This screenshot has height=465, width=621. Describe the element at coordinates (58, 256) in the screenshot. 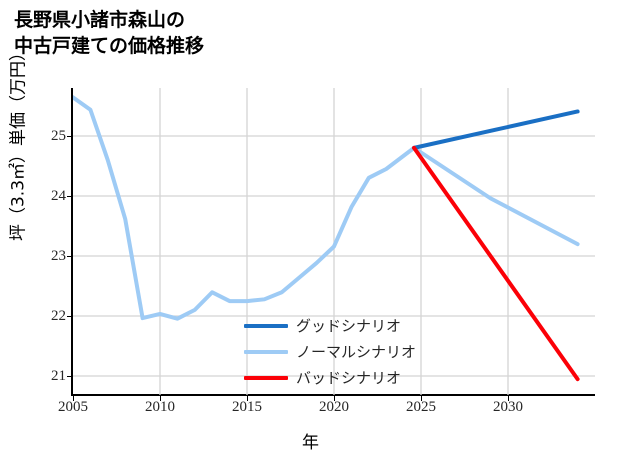

I see `y-tick-label-23: 23` at that location.